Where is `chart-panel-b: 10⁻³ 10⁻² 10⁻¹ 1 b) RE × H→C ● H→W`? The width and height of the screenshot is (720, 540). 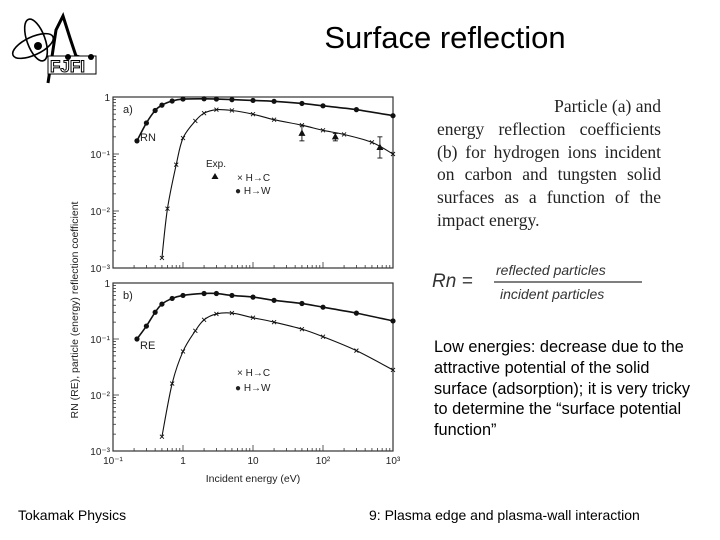
chart-panel-b: 10⁻³ 10⁻² 10⁻¹ 1 b) RE × H→C ● H→W is located at coordinates (243, 368).